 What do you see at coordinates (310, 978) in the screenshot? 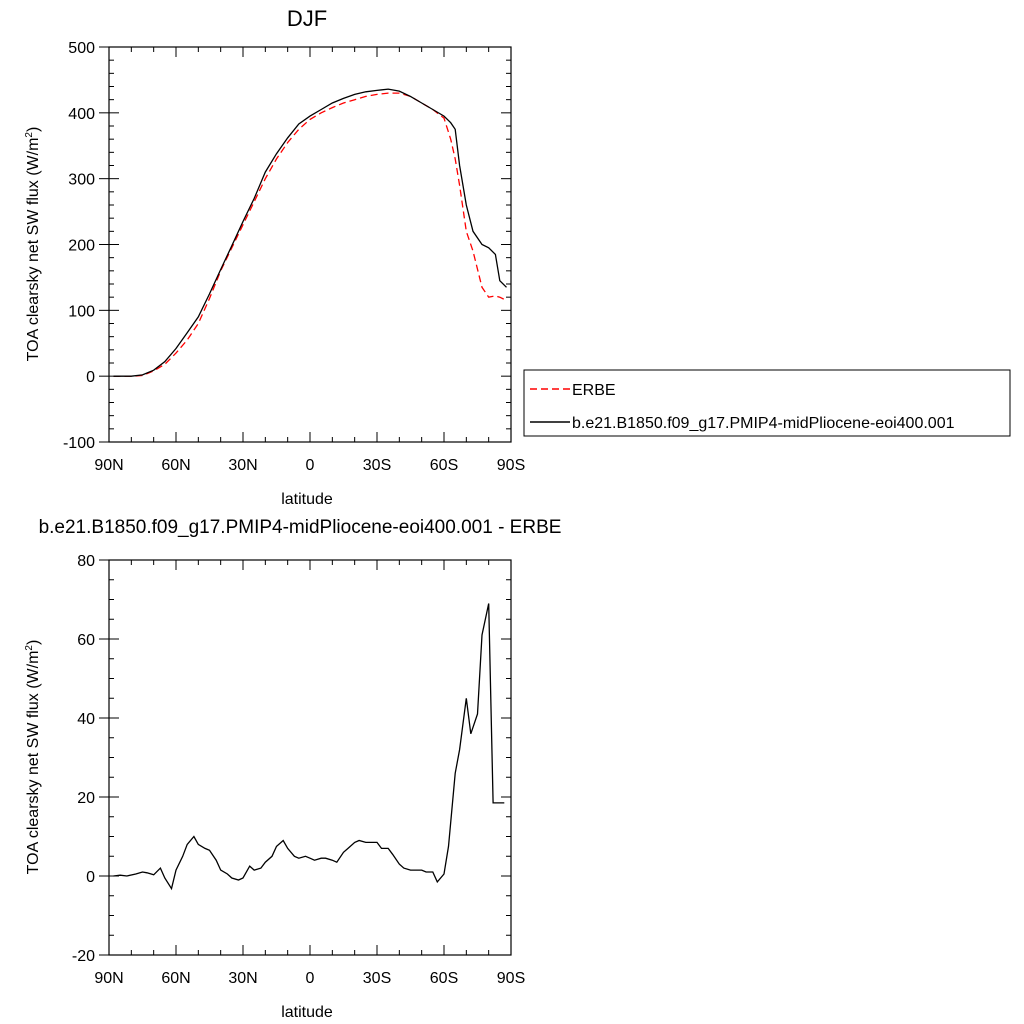
I see `bottom-x-tick-label: 0` at bounding box center [310, 978].